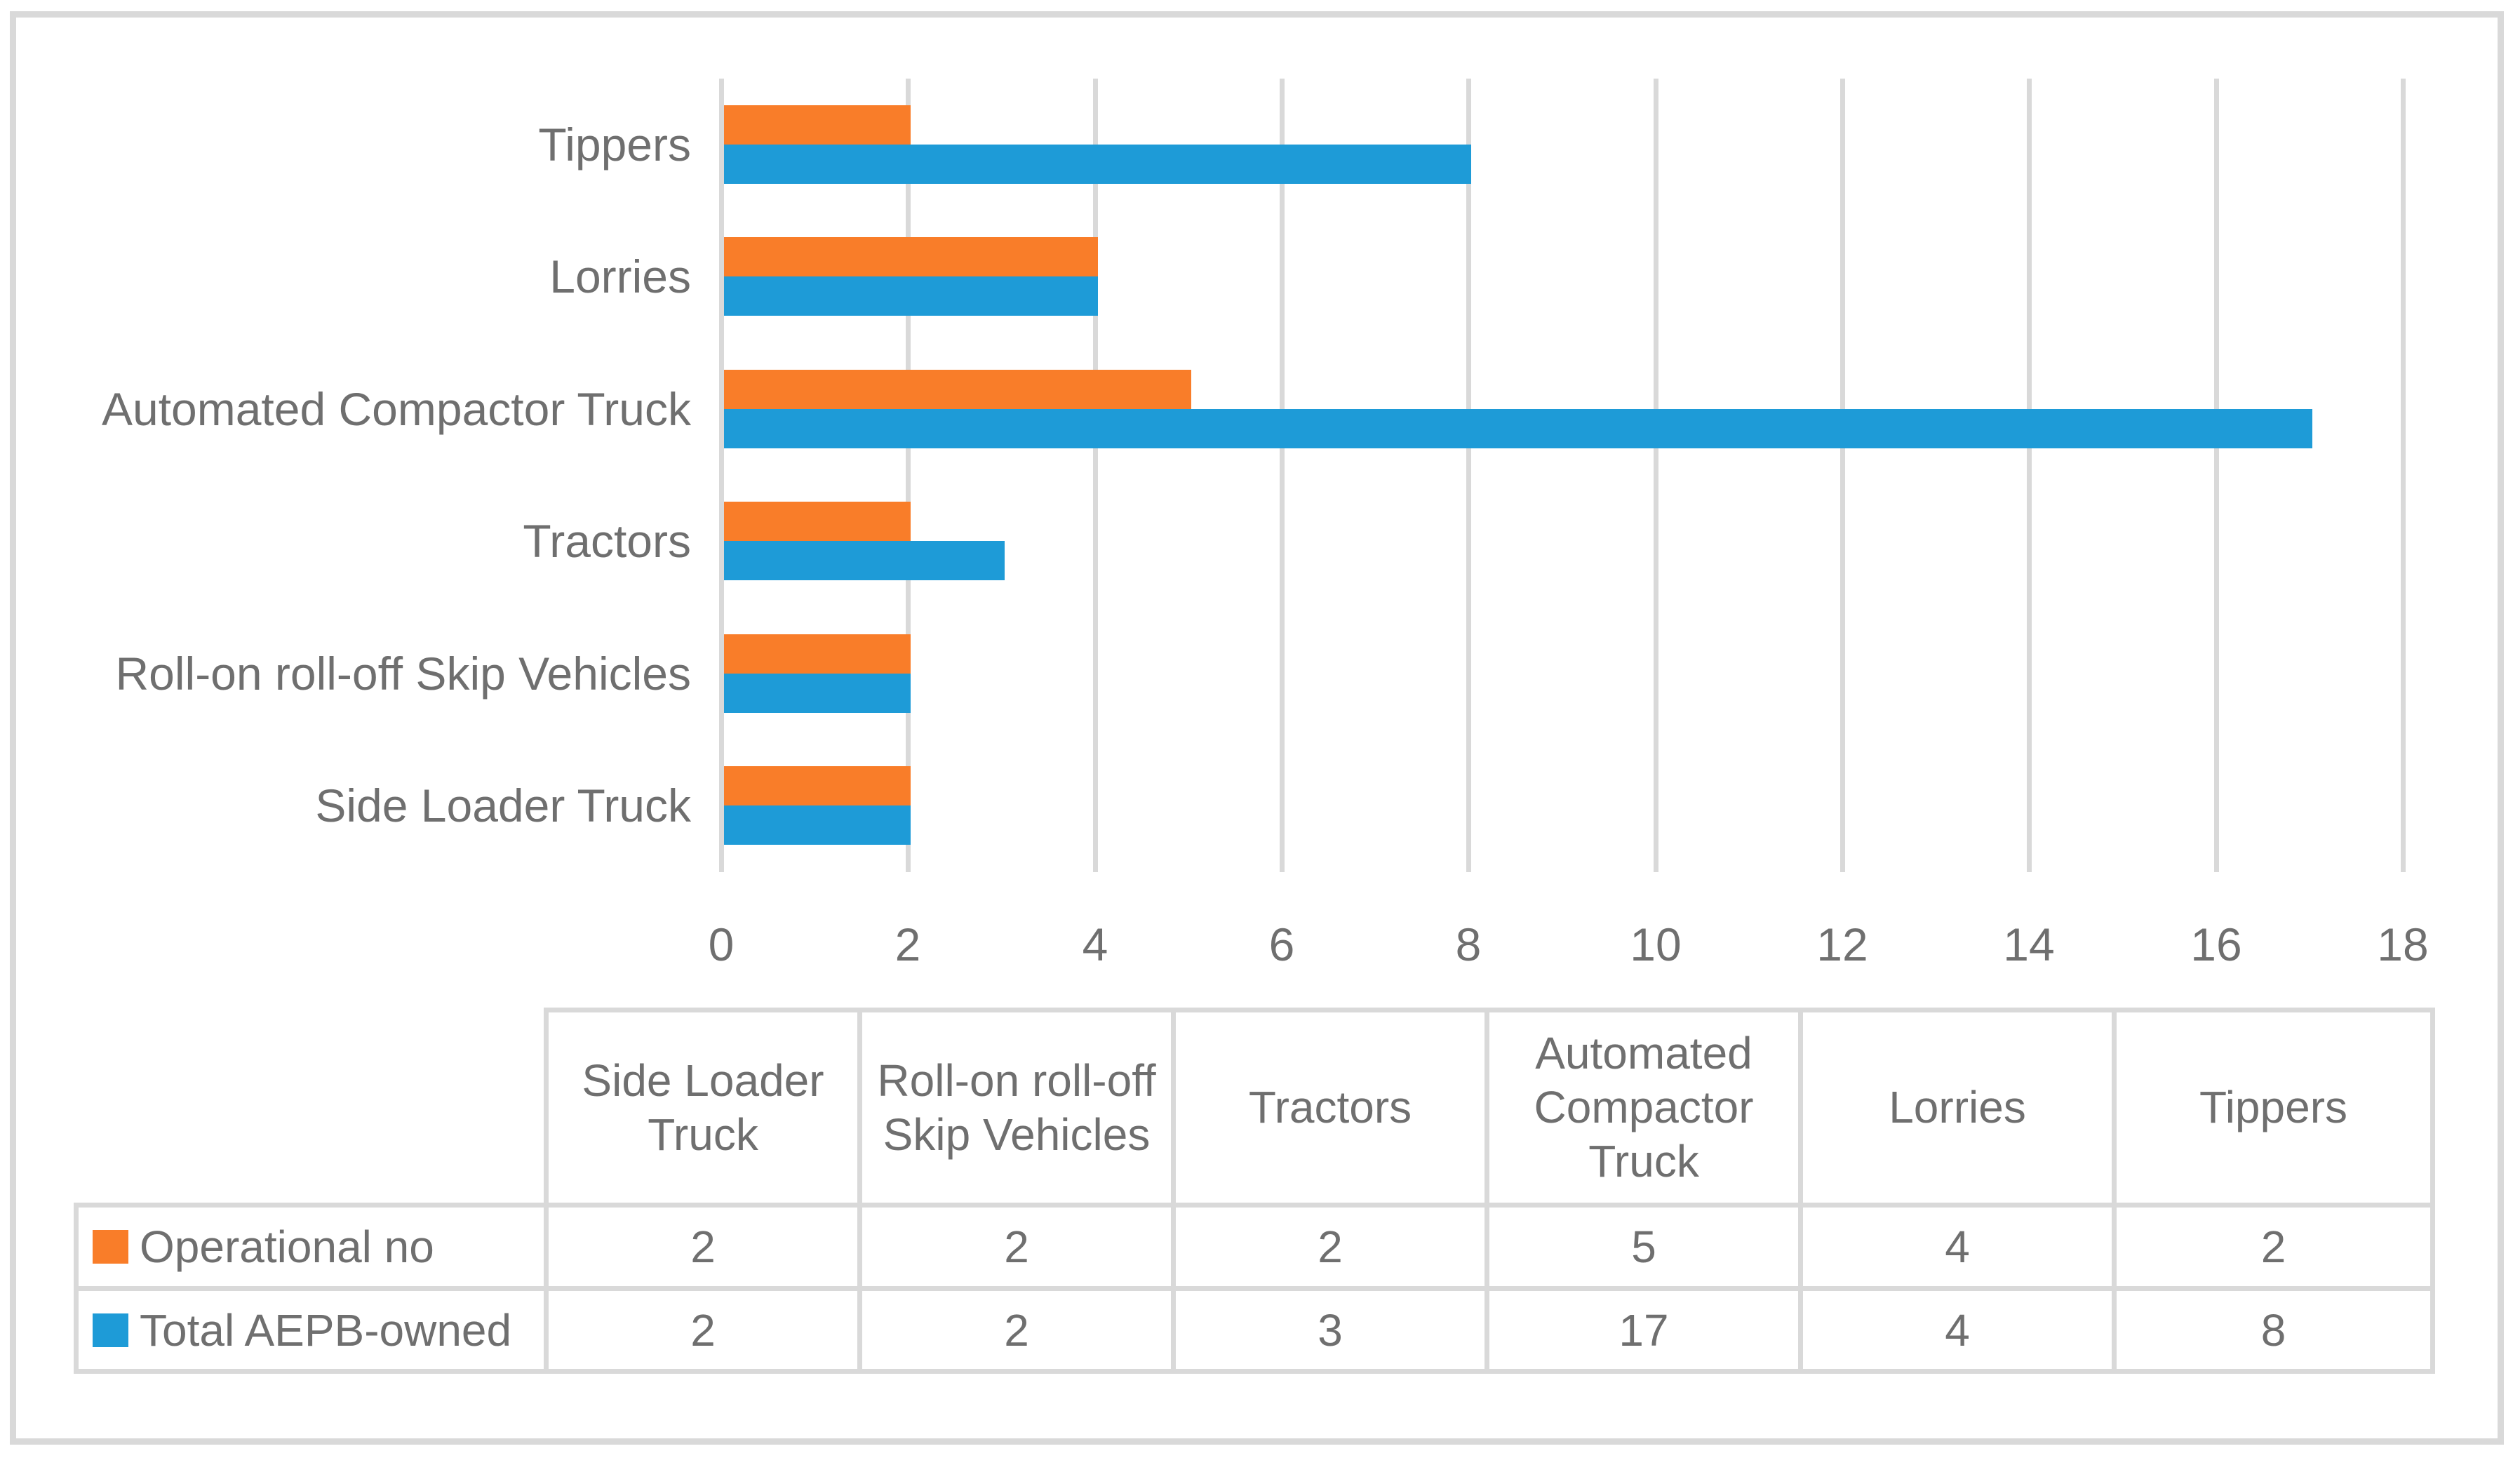 Image resolution: width=2520 pixels, height=1458 pixels. I want to click on legend-swatch-total-aepb-owned, so click(110, 1330).